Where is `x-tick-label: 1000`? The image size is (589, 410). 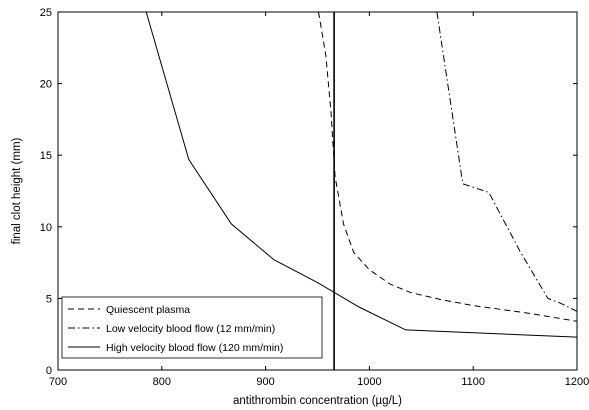
x-tick-label: 1000 is located at coordinates (369, 382).